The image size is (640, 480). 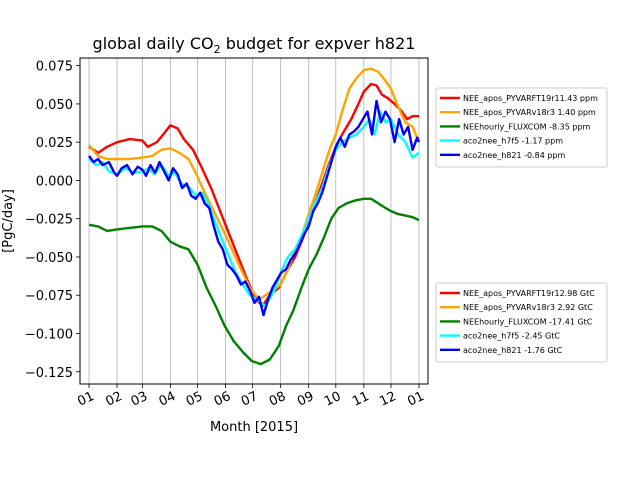 I want to click on x-axis-title: Month [2015], so click(x=254, y=427).